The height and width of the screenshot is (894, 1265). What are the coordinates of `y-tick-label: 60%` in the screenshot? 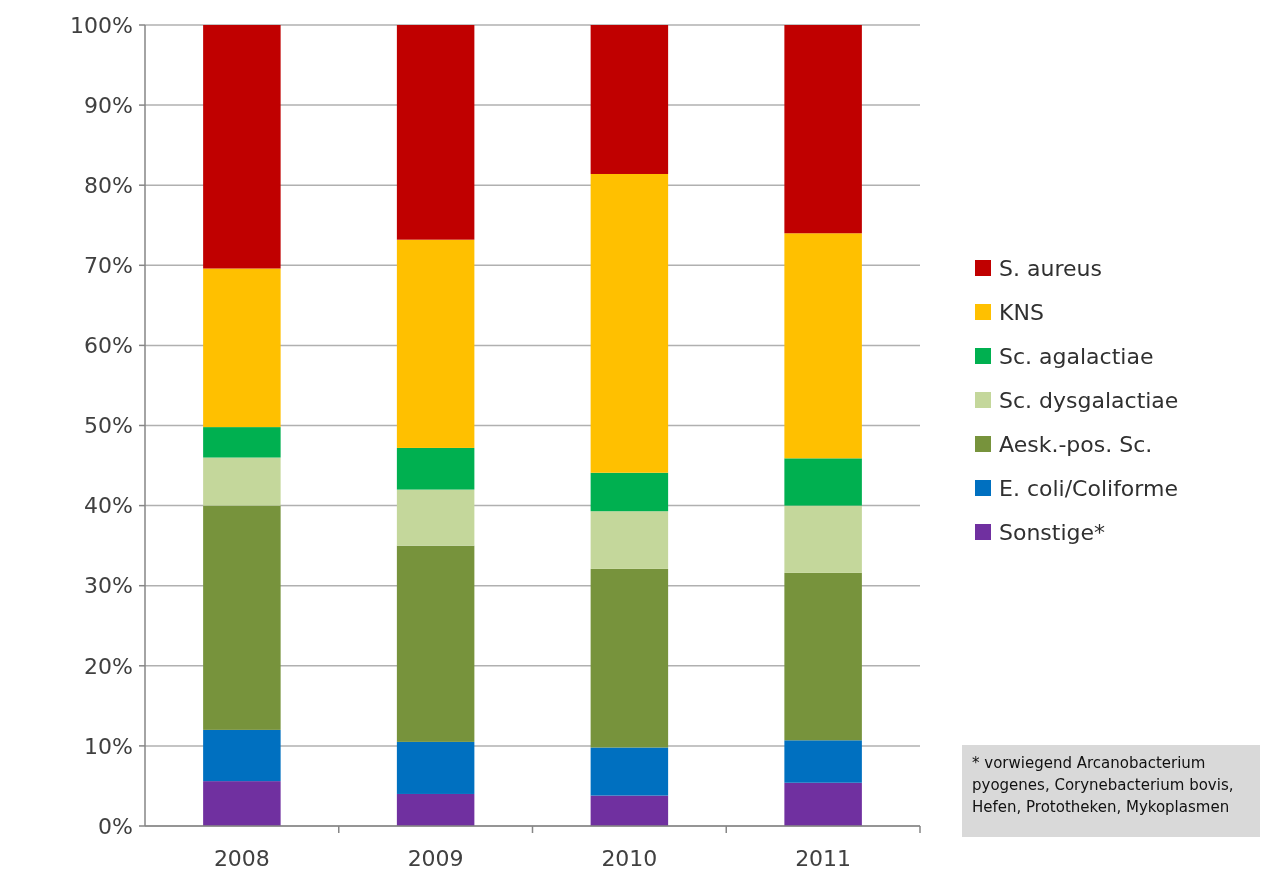 It's located at (108, 346).